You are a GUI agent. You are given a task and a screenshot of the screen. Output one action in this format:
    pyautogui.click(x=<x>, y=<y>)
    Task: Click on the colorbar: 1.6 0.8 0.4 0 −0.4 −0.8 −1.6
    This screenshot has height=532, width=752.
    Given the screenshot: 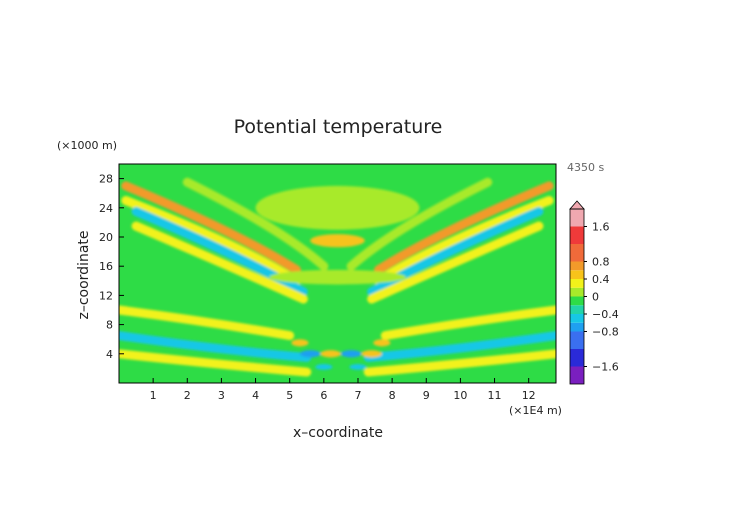 What is the action you would take?
    pyautogui.click(x=594, y=292)
    